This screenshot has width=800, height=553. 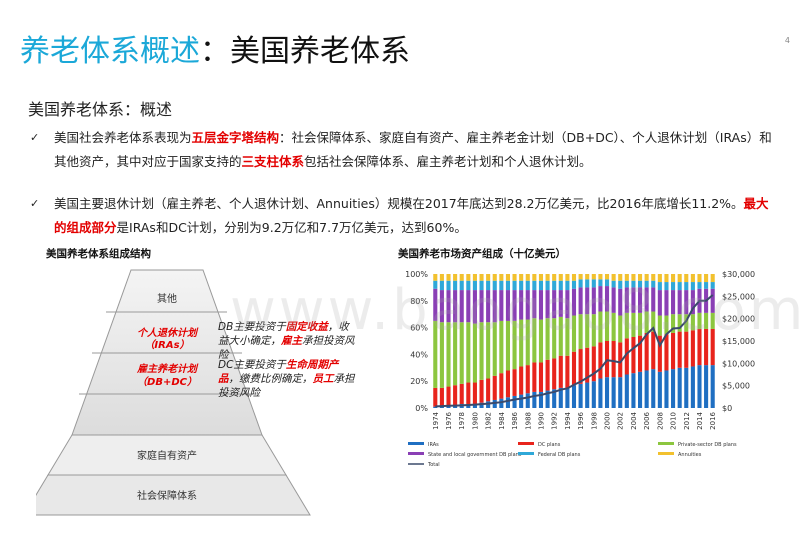 I want to click on x-tick-label: 1974, so click(x=436, y=420).